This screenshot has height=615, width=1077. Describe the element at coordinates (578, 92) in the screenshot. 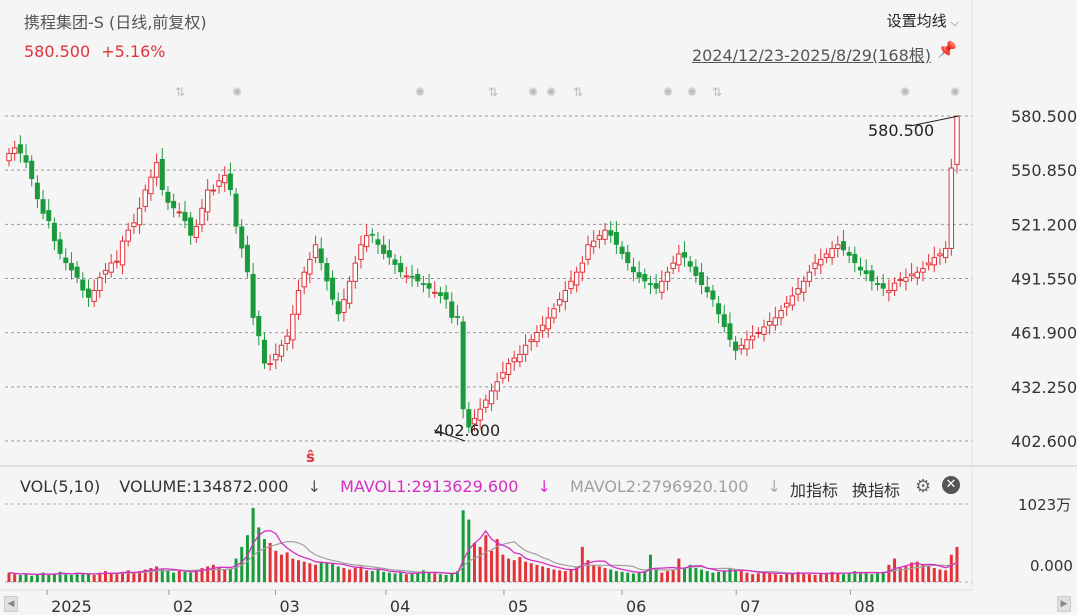

I see `event-up-down-icon: ⇅` at that location.